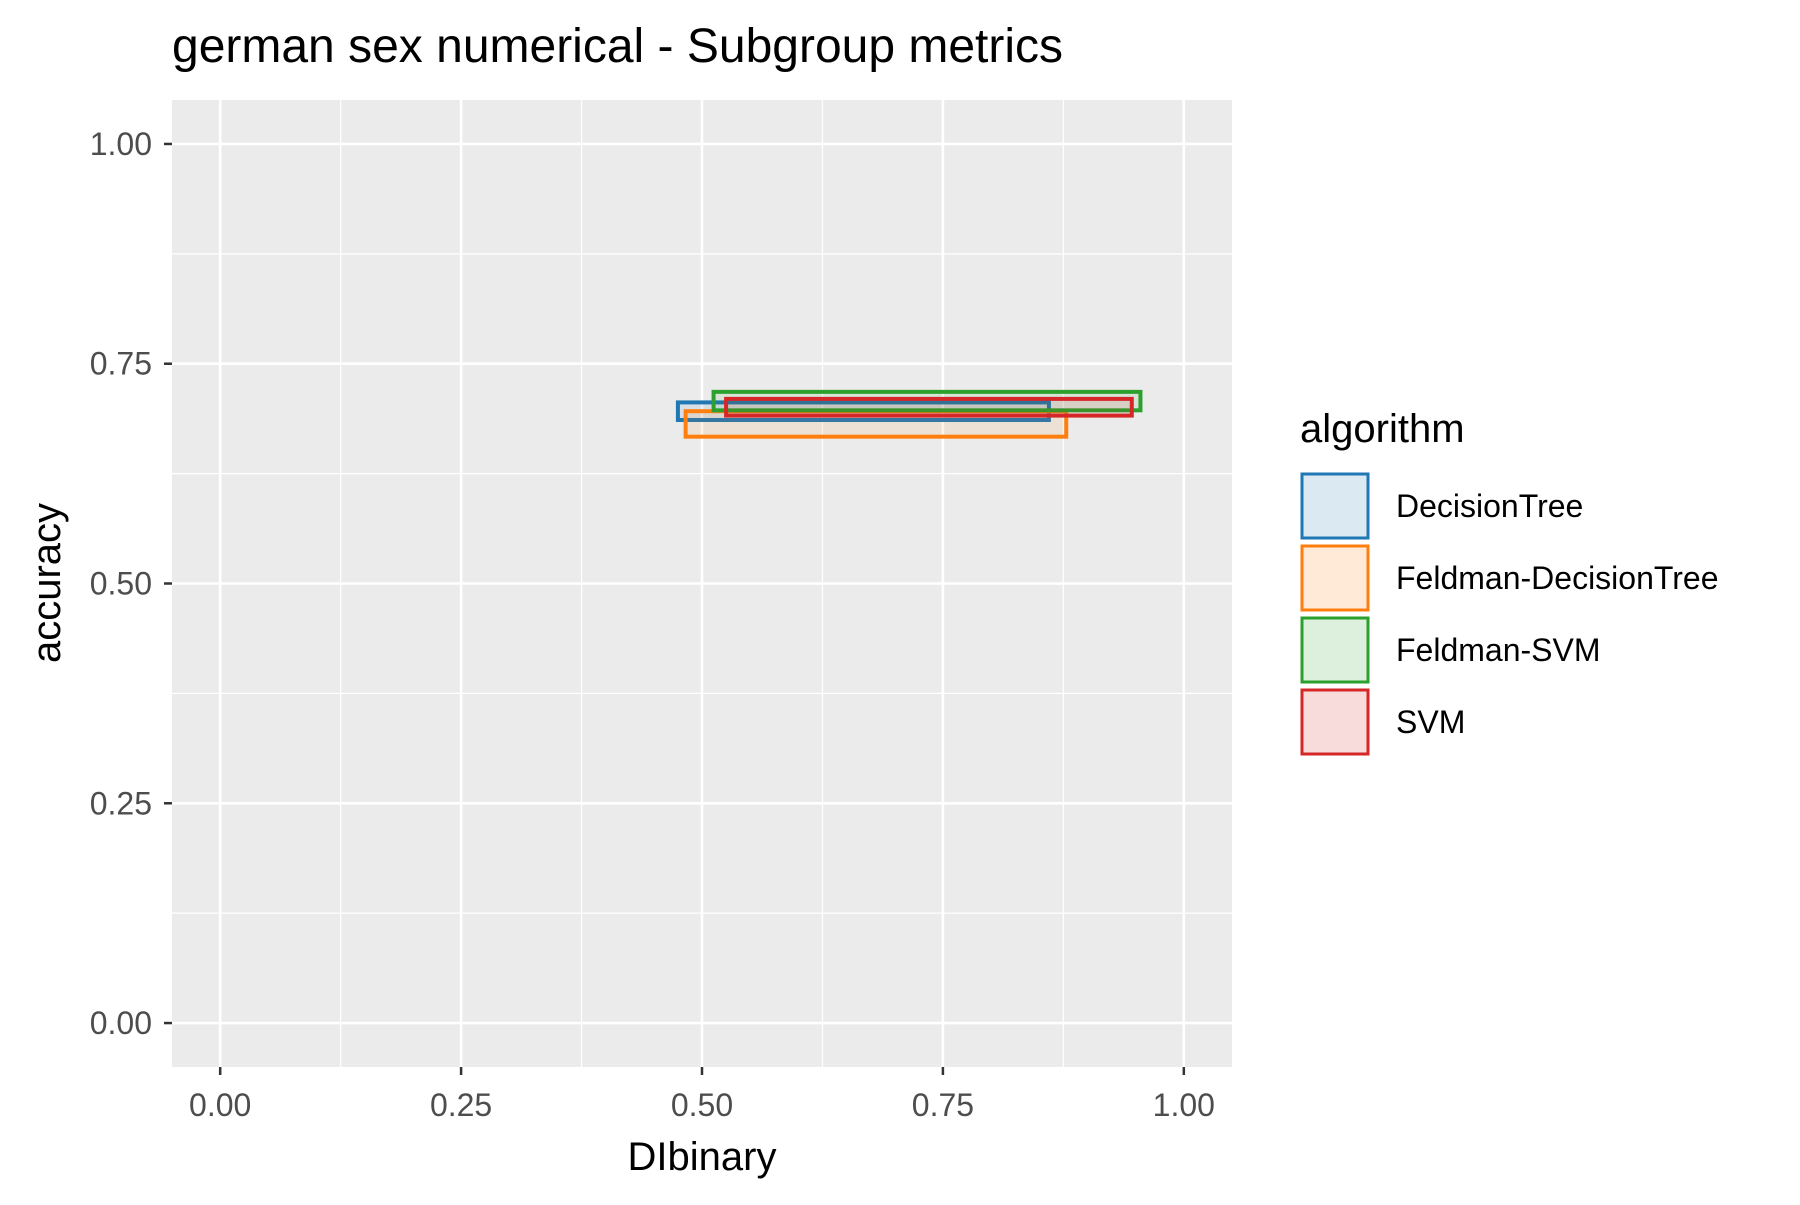 This screenshot has width=1800, height=1205. What do you see at coordinates (121, 1023) in the screenshot?
I see `y-tick-label: 0.00` at bounding box center [121, 1023].